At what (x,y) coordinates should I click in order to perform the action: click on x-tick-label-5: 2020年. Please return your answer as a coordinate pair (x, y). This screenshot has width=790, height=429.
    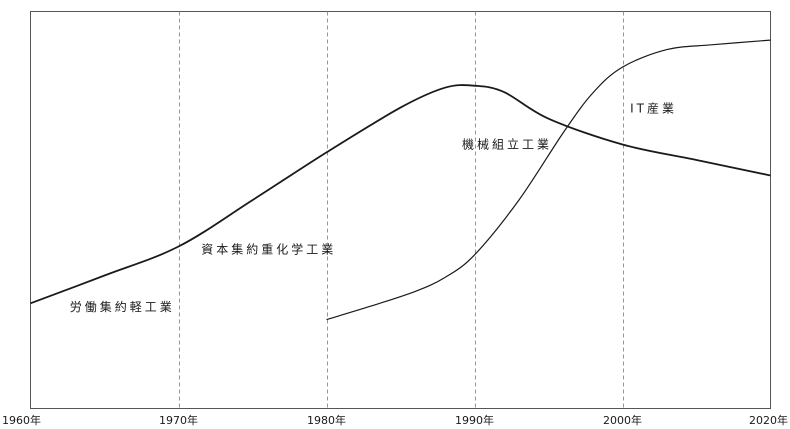
    Looking at the image, I should click on (768, 420).